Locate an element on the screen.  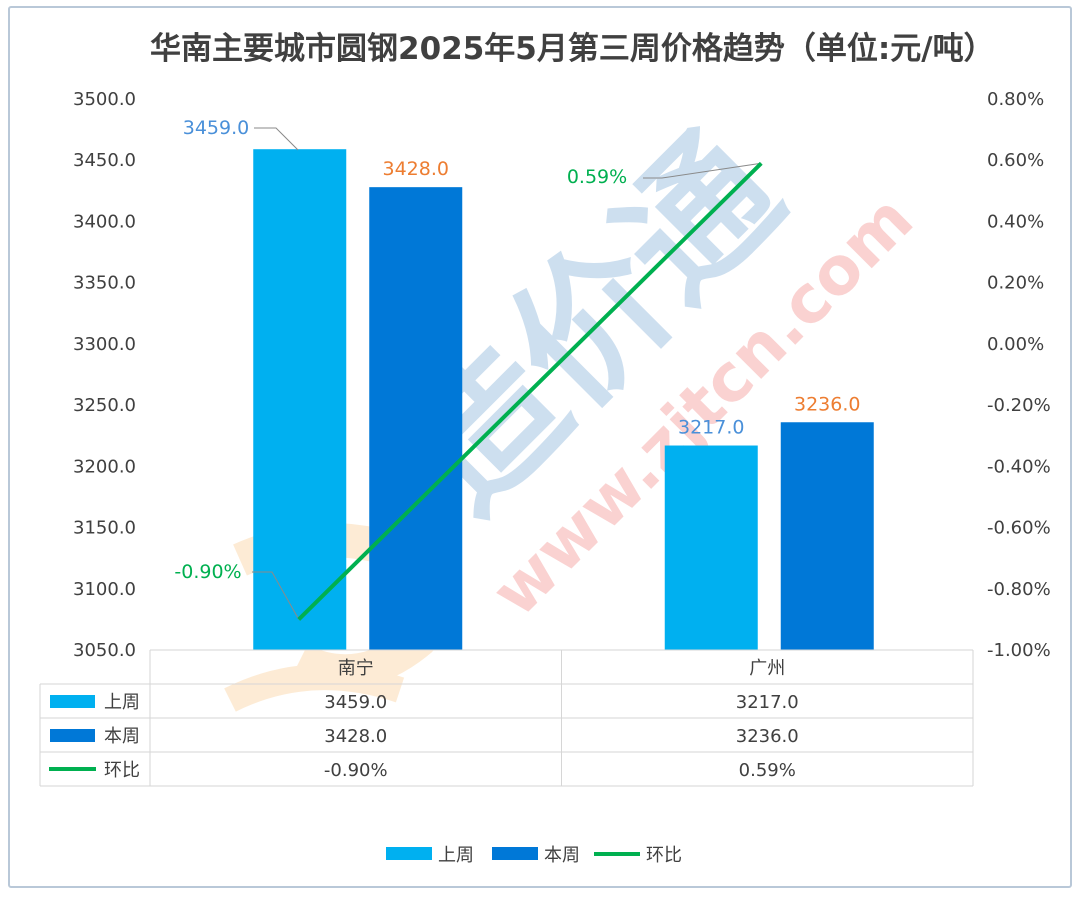
bar-上周-南宁 is located at coordinates (300, 400).